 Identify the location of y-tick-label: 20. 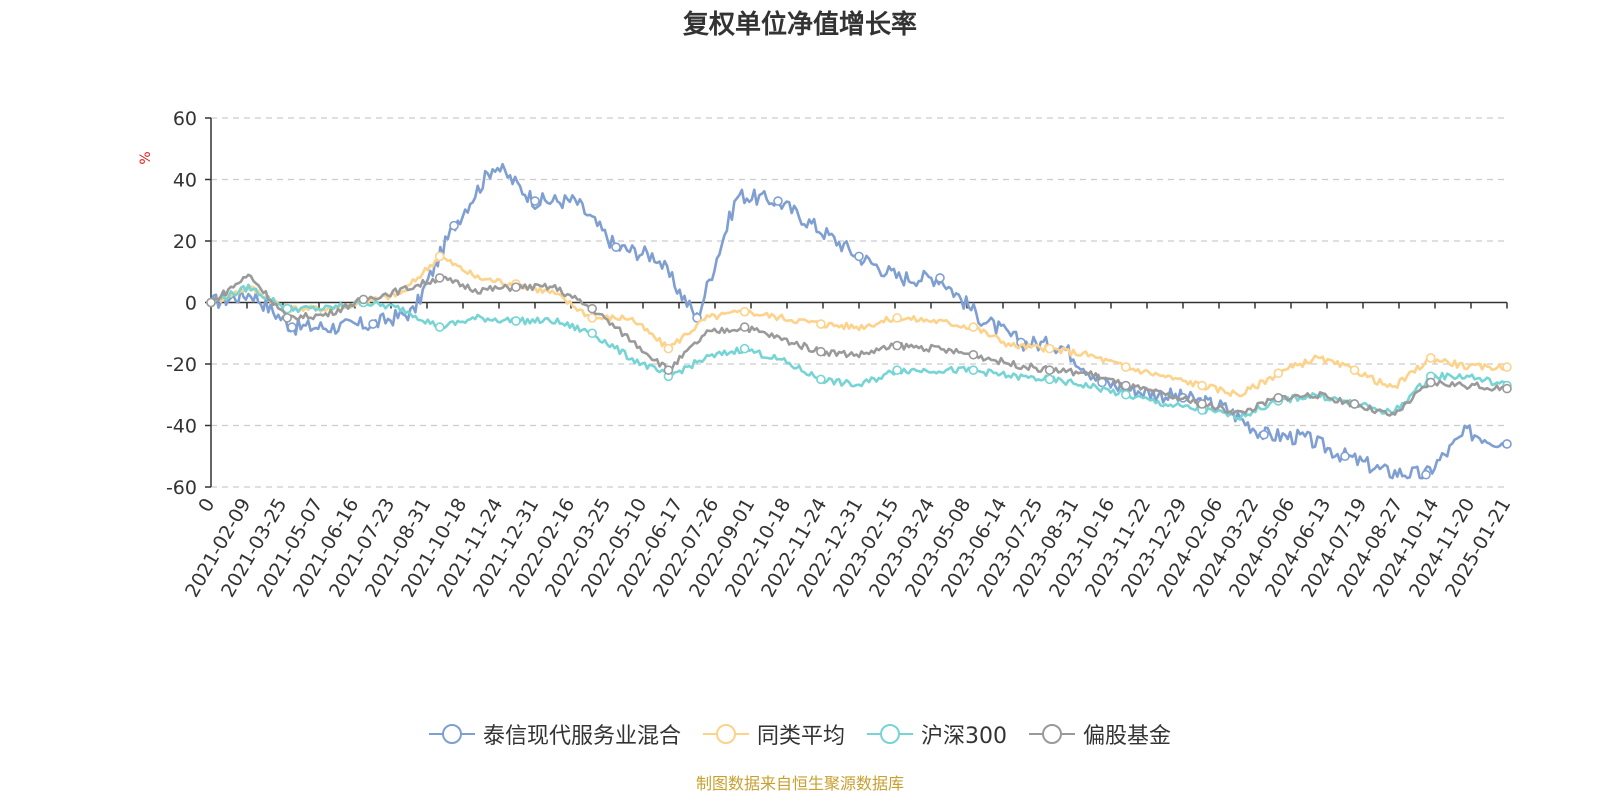
(185, 242).